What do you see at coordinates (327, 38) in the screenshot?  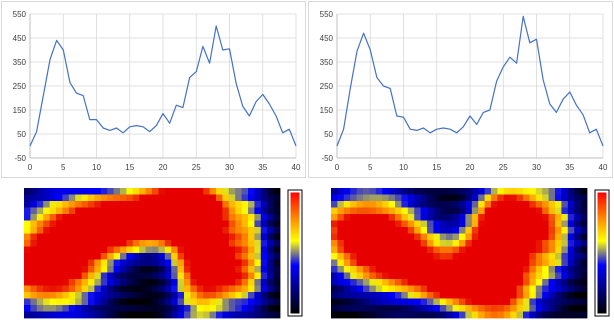 I see `y-tick-label: 450` at bounding box center [327, 38].